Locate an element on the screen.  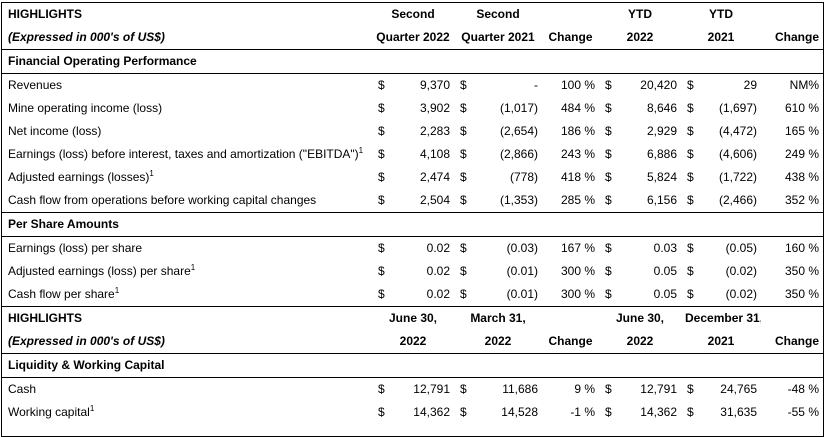
value-cell: (1,722) is located at coordinates (737, 177).